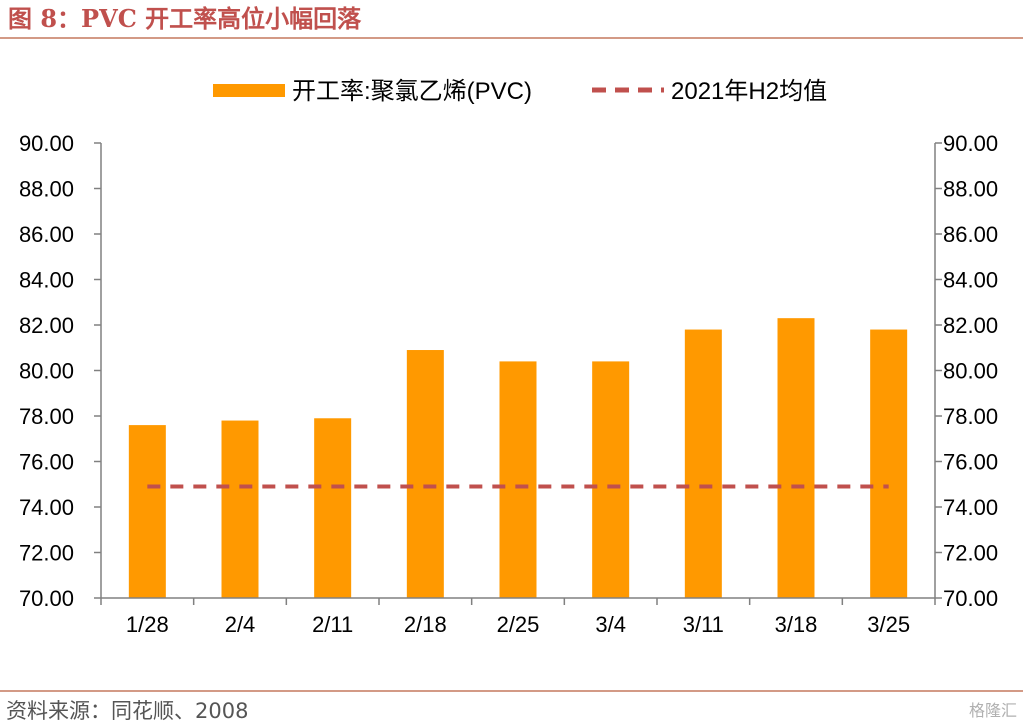 Image resolution: width=1023 pixels, height=725 pixels. Describe the element at coordinates (46, 598) in the screenshot. I see `y-tick-label-left: 70.00` at that location.